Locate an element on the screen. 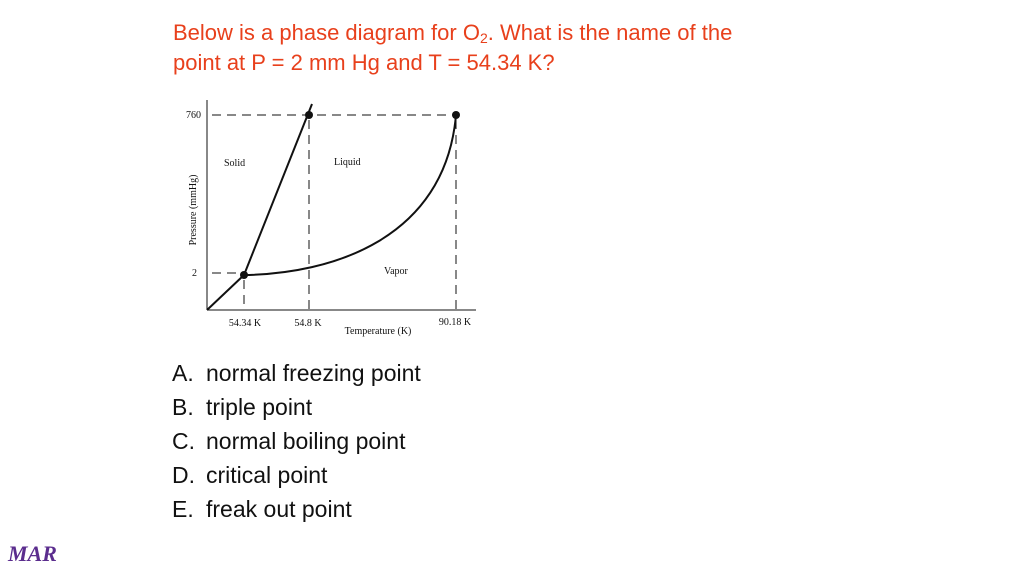 The image size is (1024, 576). option-letter: A. is located at coordinates (183, 373).